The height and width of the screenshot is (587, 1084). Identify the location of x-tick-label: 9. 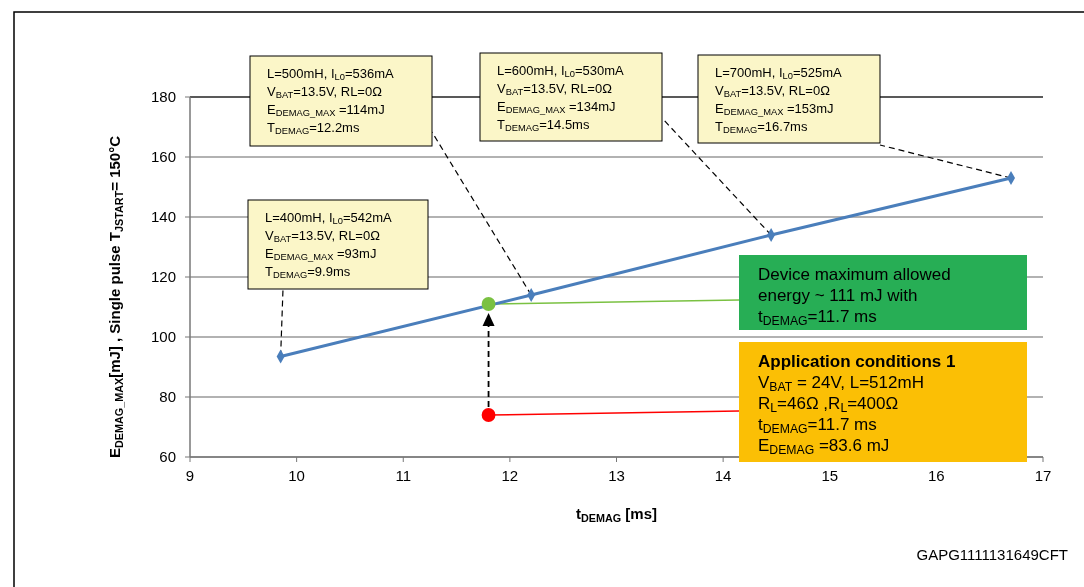
(190, 475).